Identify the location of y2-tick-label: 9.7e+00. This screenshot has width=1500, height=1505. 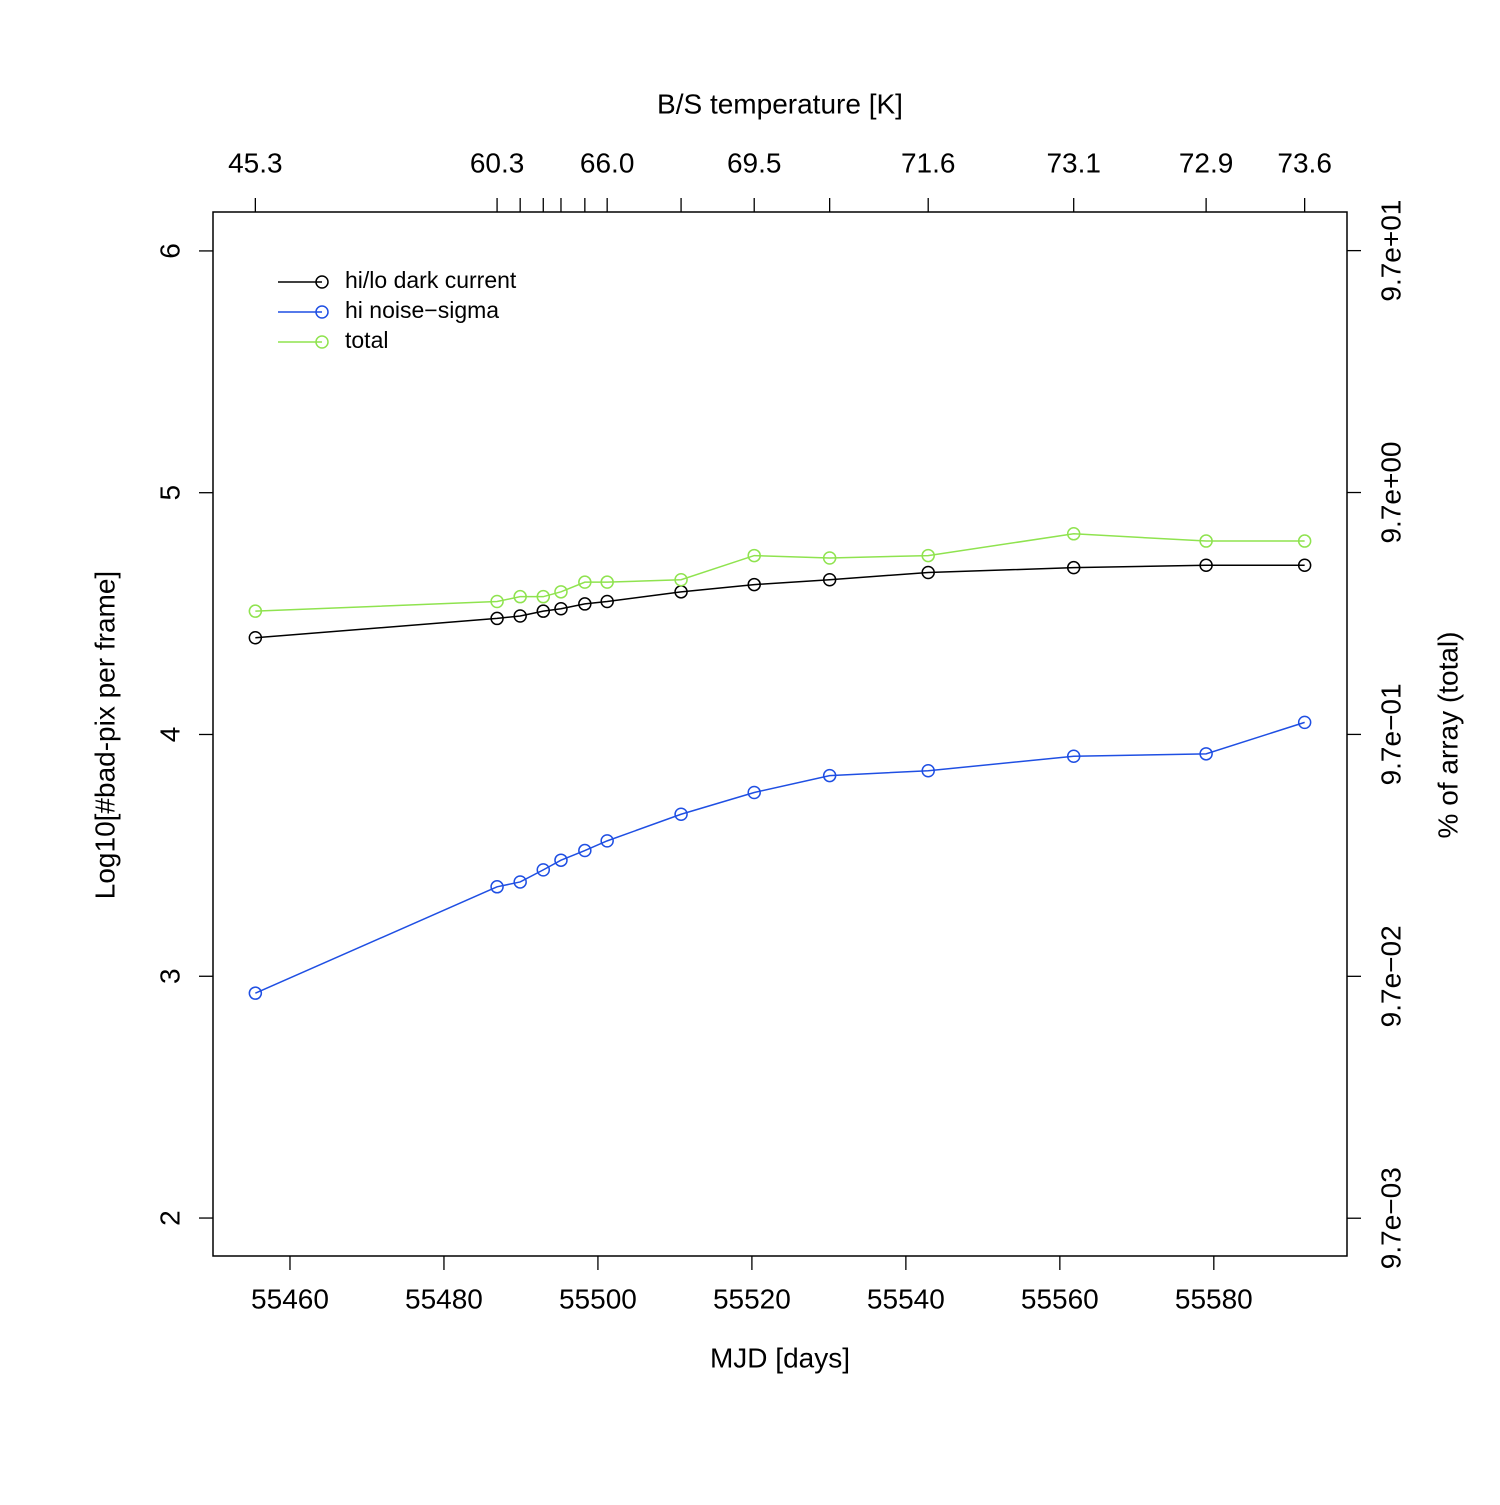
(1390, 493).